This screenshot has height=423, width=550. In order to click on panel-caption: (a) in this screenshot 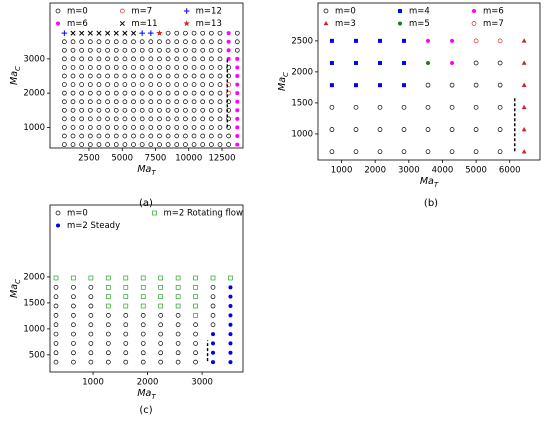, I will do `click(146, 203)`.